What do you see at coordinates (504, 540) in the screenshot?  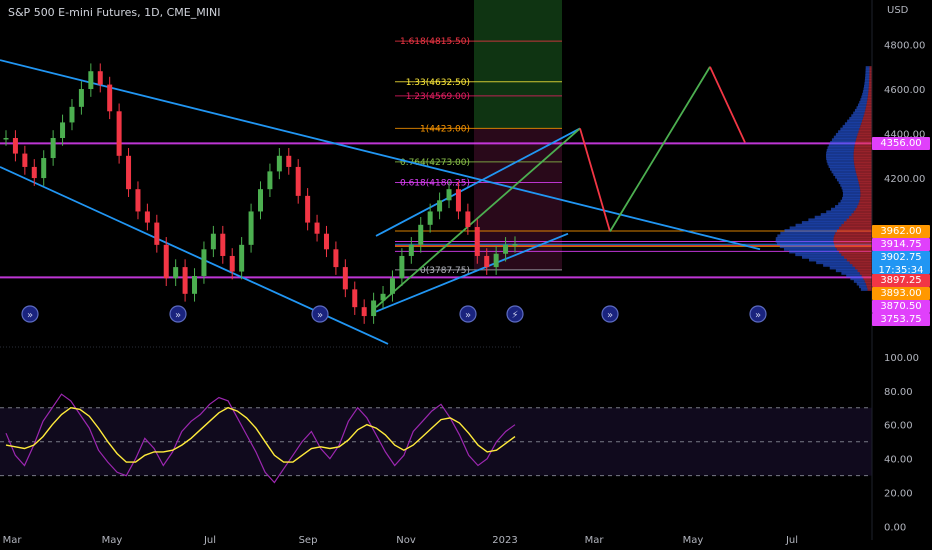 I see `time-tick-label: 2023` at bounding box center [504, 540].